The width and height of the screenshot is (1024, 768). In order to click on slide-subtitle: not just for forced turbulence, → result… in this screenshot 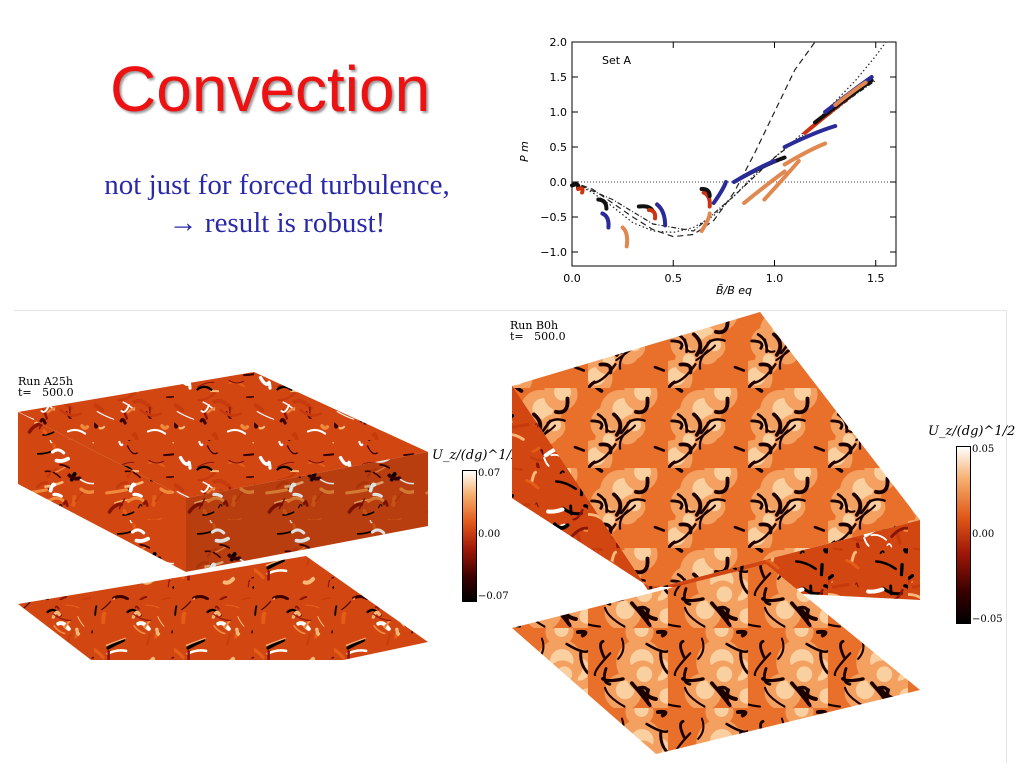, I will do `click(277, 204)`.